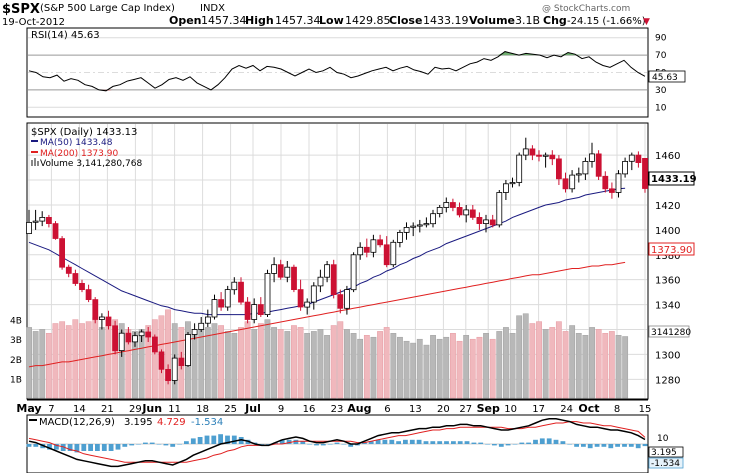  Describe the element at coordinates (555, 20) in the screenshot. I see `change-label: Chg` at that location.